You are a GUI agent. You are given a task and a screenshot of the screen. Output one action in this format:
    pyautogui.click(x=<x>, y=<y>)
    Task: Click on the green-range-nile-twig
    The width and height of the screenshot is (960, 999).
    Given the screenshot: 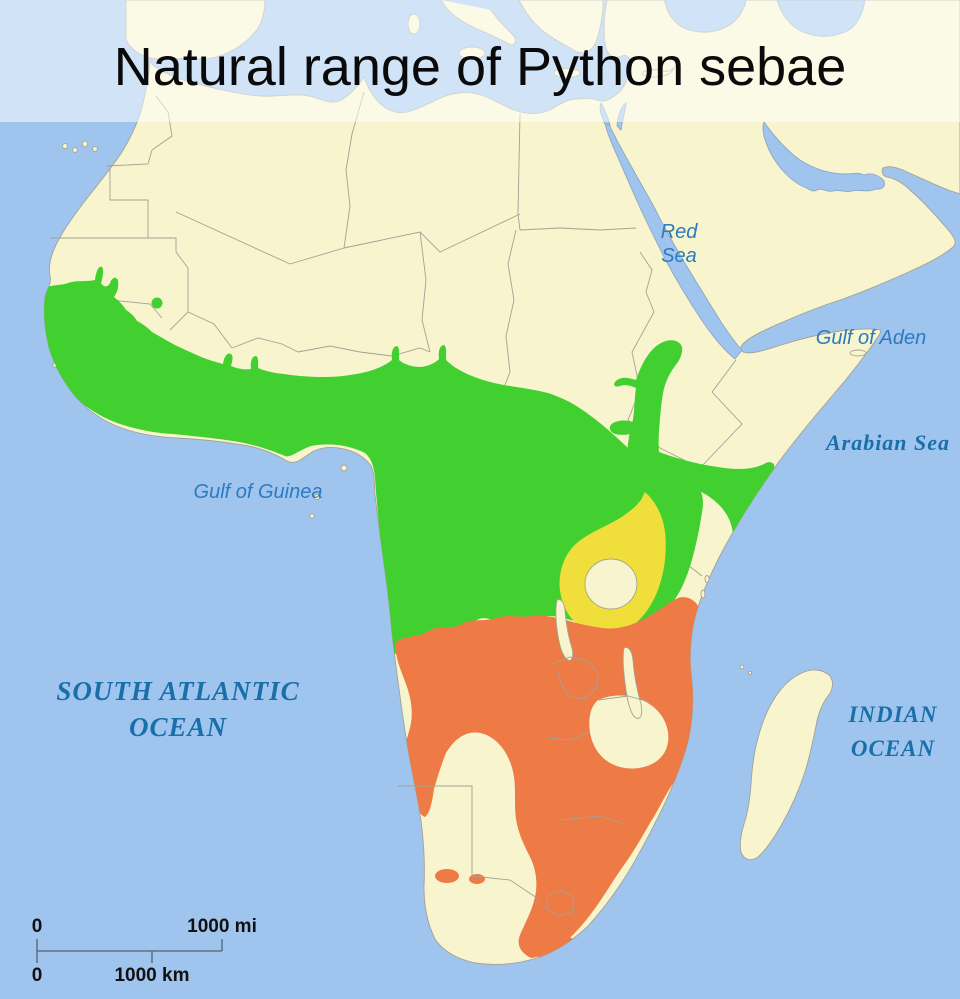 What is the action you would take?
    pyautogui.click(x=624, y=427)
    